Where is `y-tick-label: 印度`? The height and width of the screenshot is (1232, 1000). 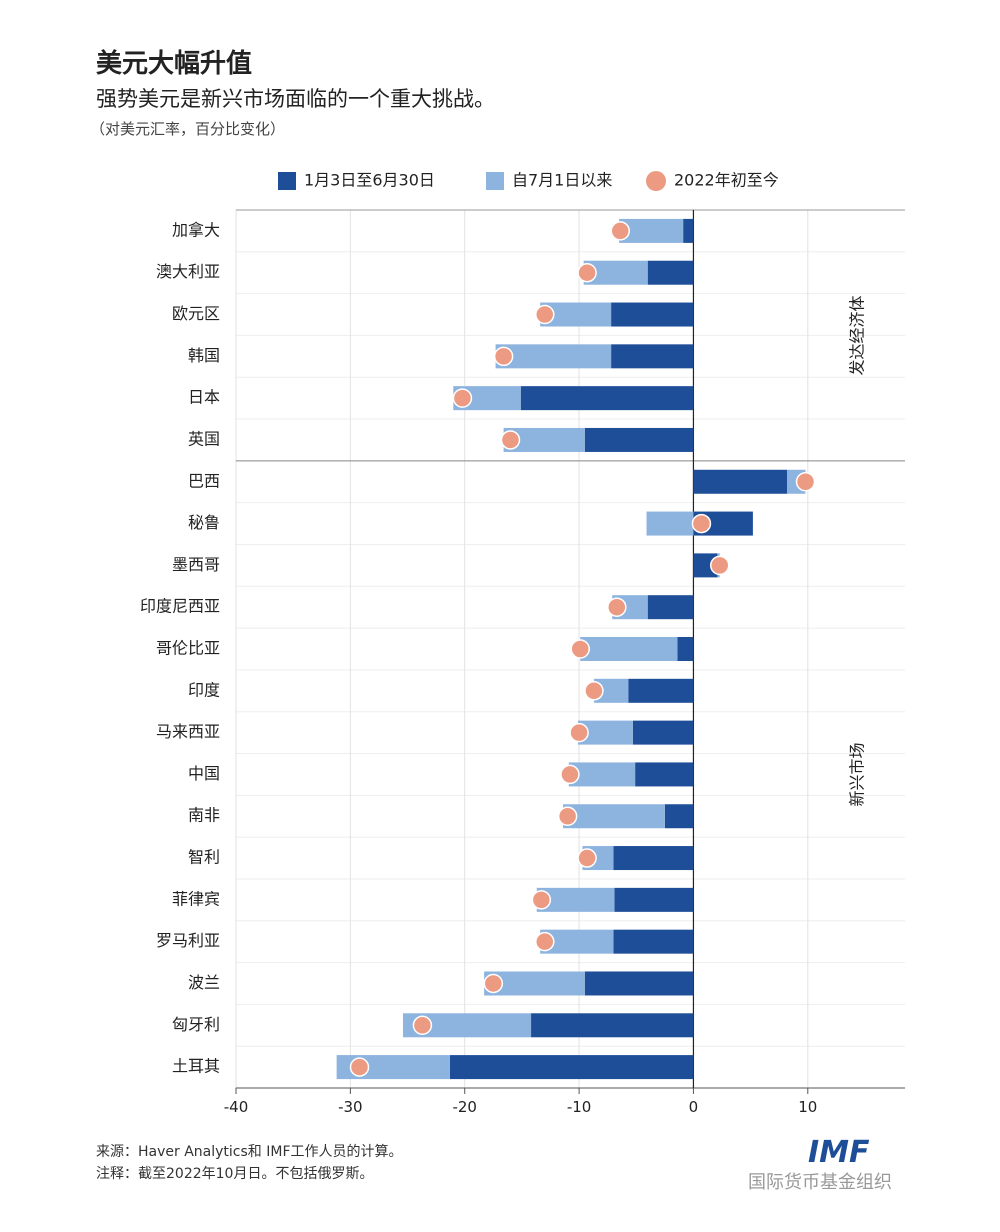 y-tick-label: 印度 is located at coordinates (204, 689).